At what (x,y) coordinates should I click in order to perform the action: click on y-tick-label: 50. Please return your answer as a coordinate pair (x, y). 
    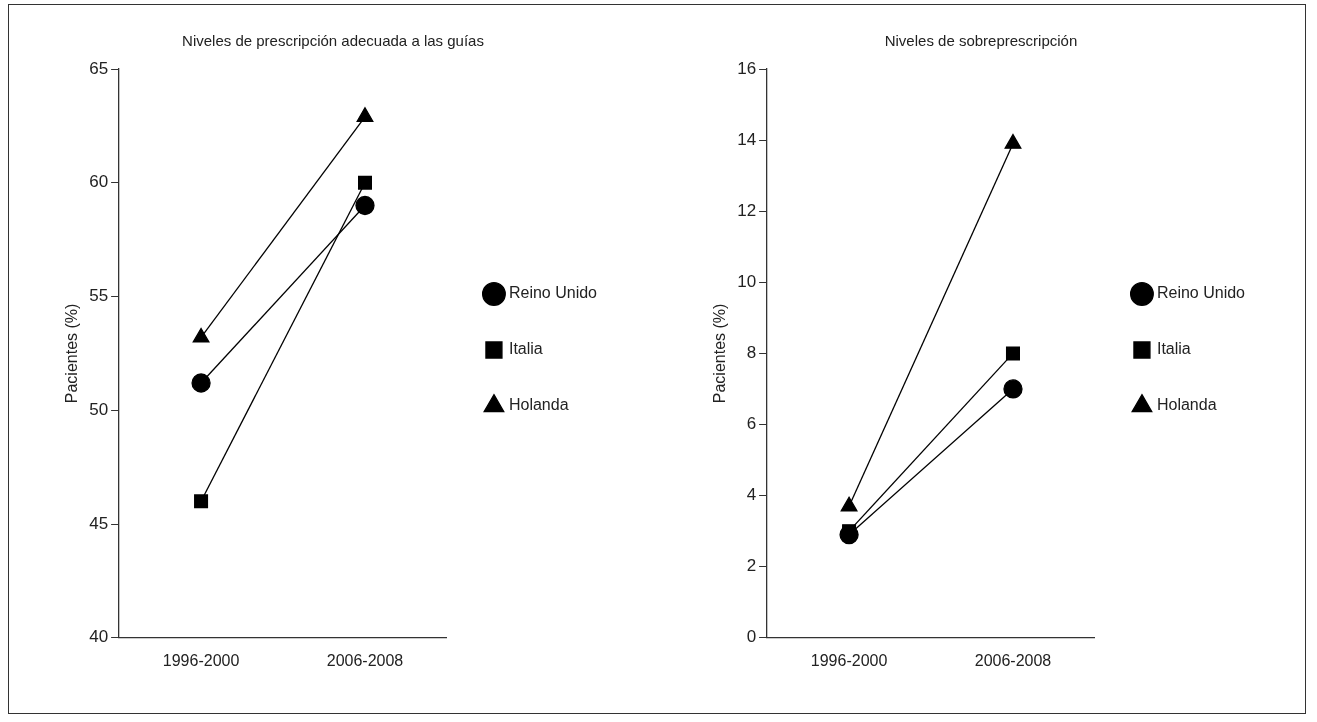
    Looking at the image, I should click on (99, 409).